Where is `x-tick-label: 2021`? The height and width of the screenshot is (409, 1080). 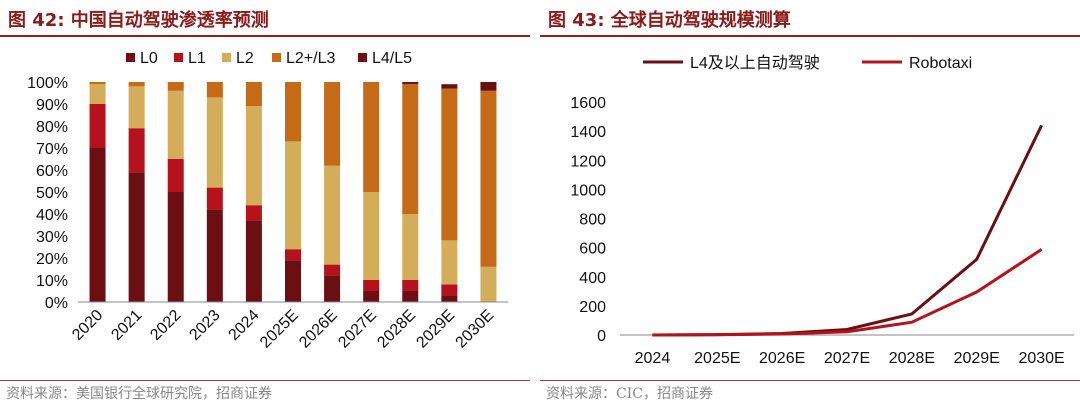
x-tick-label: 2021 is located at coordinates (126, 325).